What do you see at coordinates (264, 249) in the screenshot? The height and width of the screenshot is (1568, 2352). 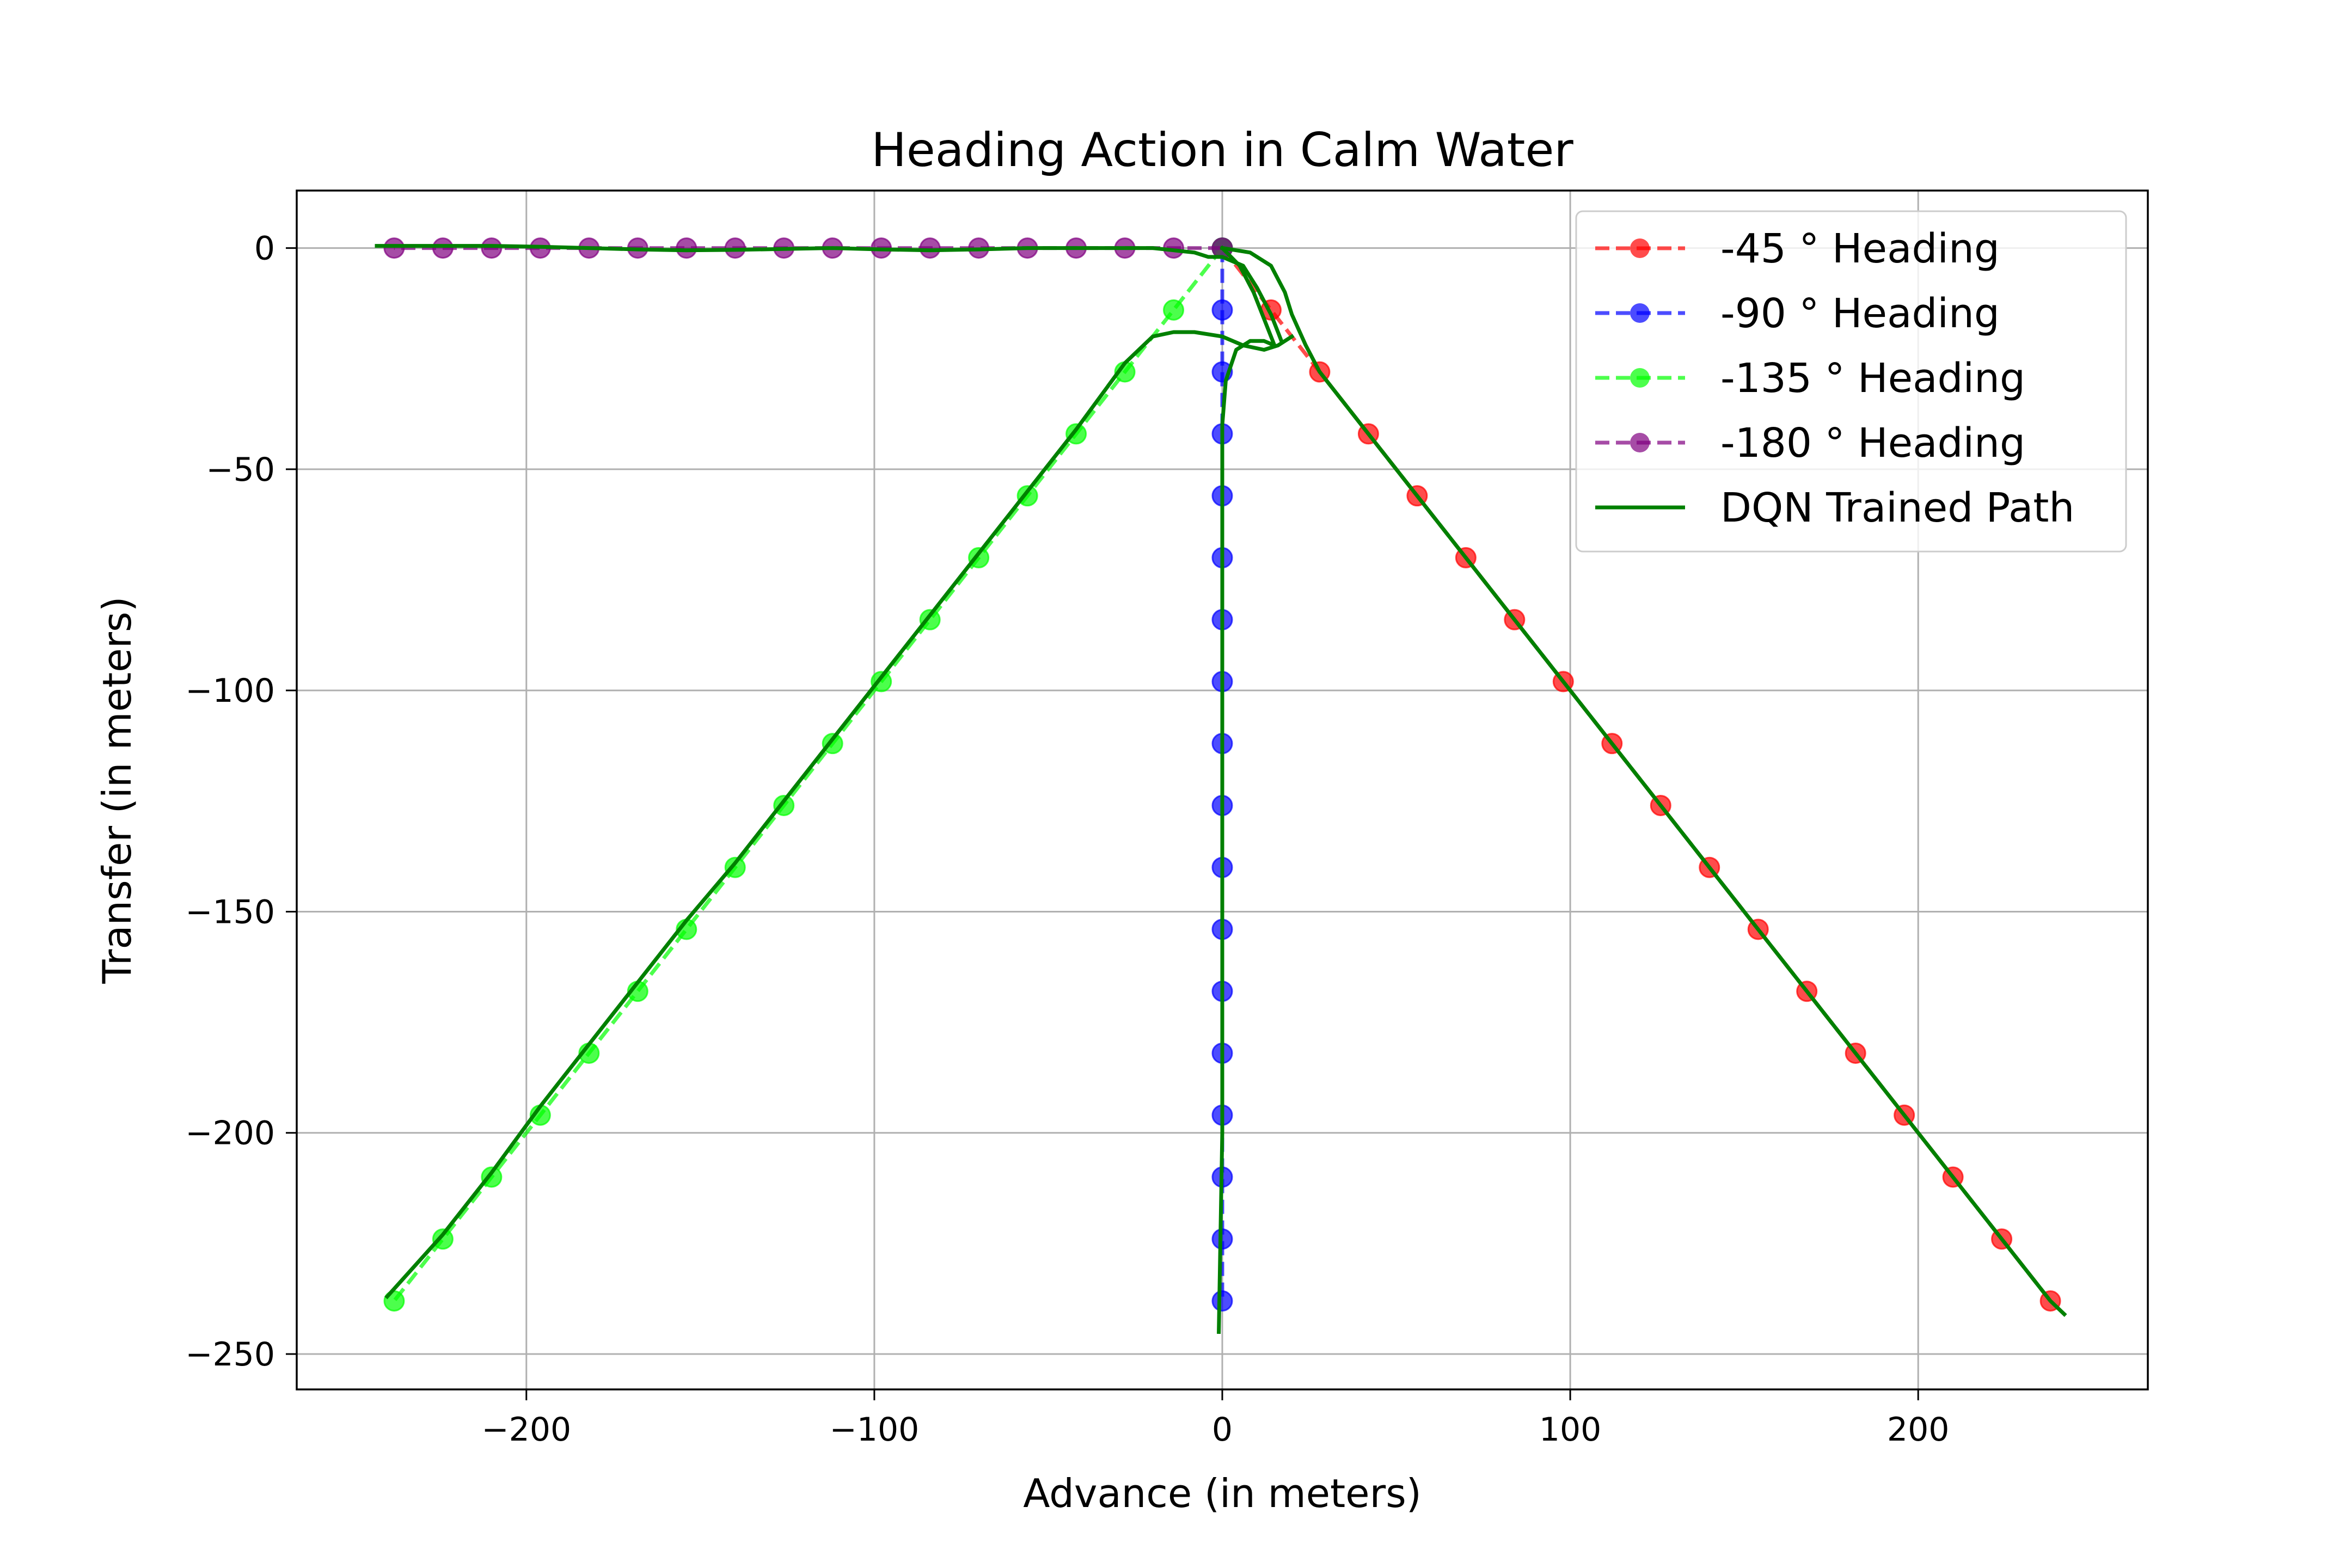 I see `y-tick-label: 0` at bounding box center [264, 249].